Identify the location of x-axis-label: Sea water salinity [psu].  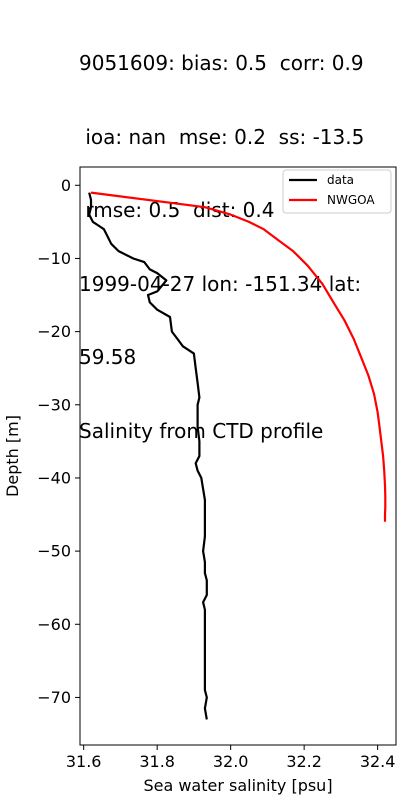
(237, 785).